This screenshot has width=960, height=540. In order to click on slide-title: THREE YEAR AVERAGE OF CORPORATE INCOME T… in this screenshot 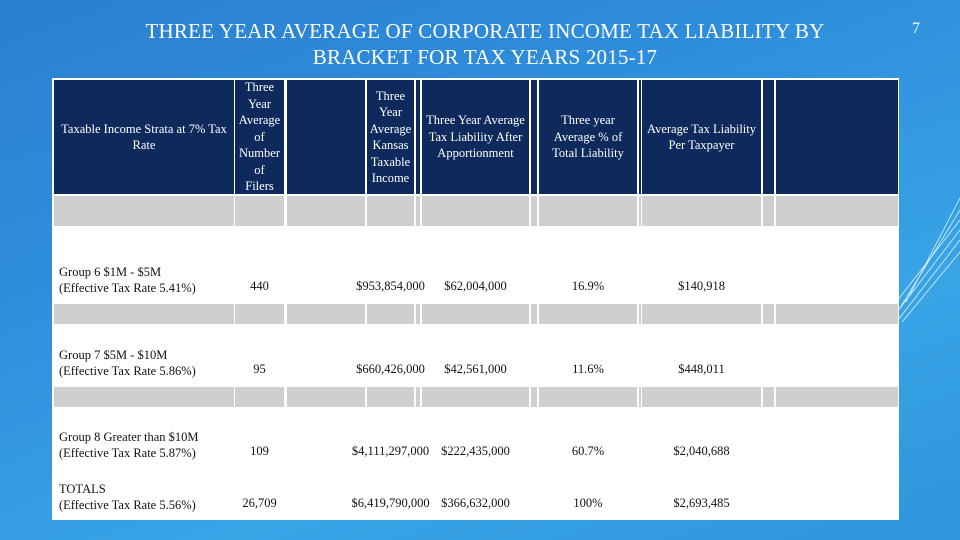, I will do `click(485, 44)`.